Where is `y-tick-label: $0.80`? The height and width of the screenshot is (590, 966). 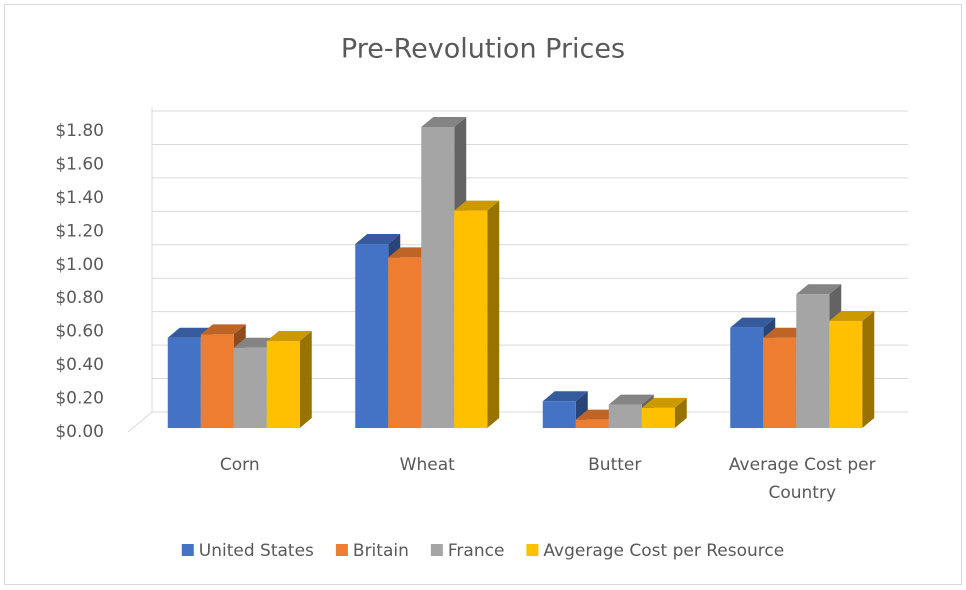
y-tick-label: $0.80 is located at coordinates (79, 298).